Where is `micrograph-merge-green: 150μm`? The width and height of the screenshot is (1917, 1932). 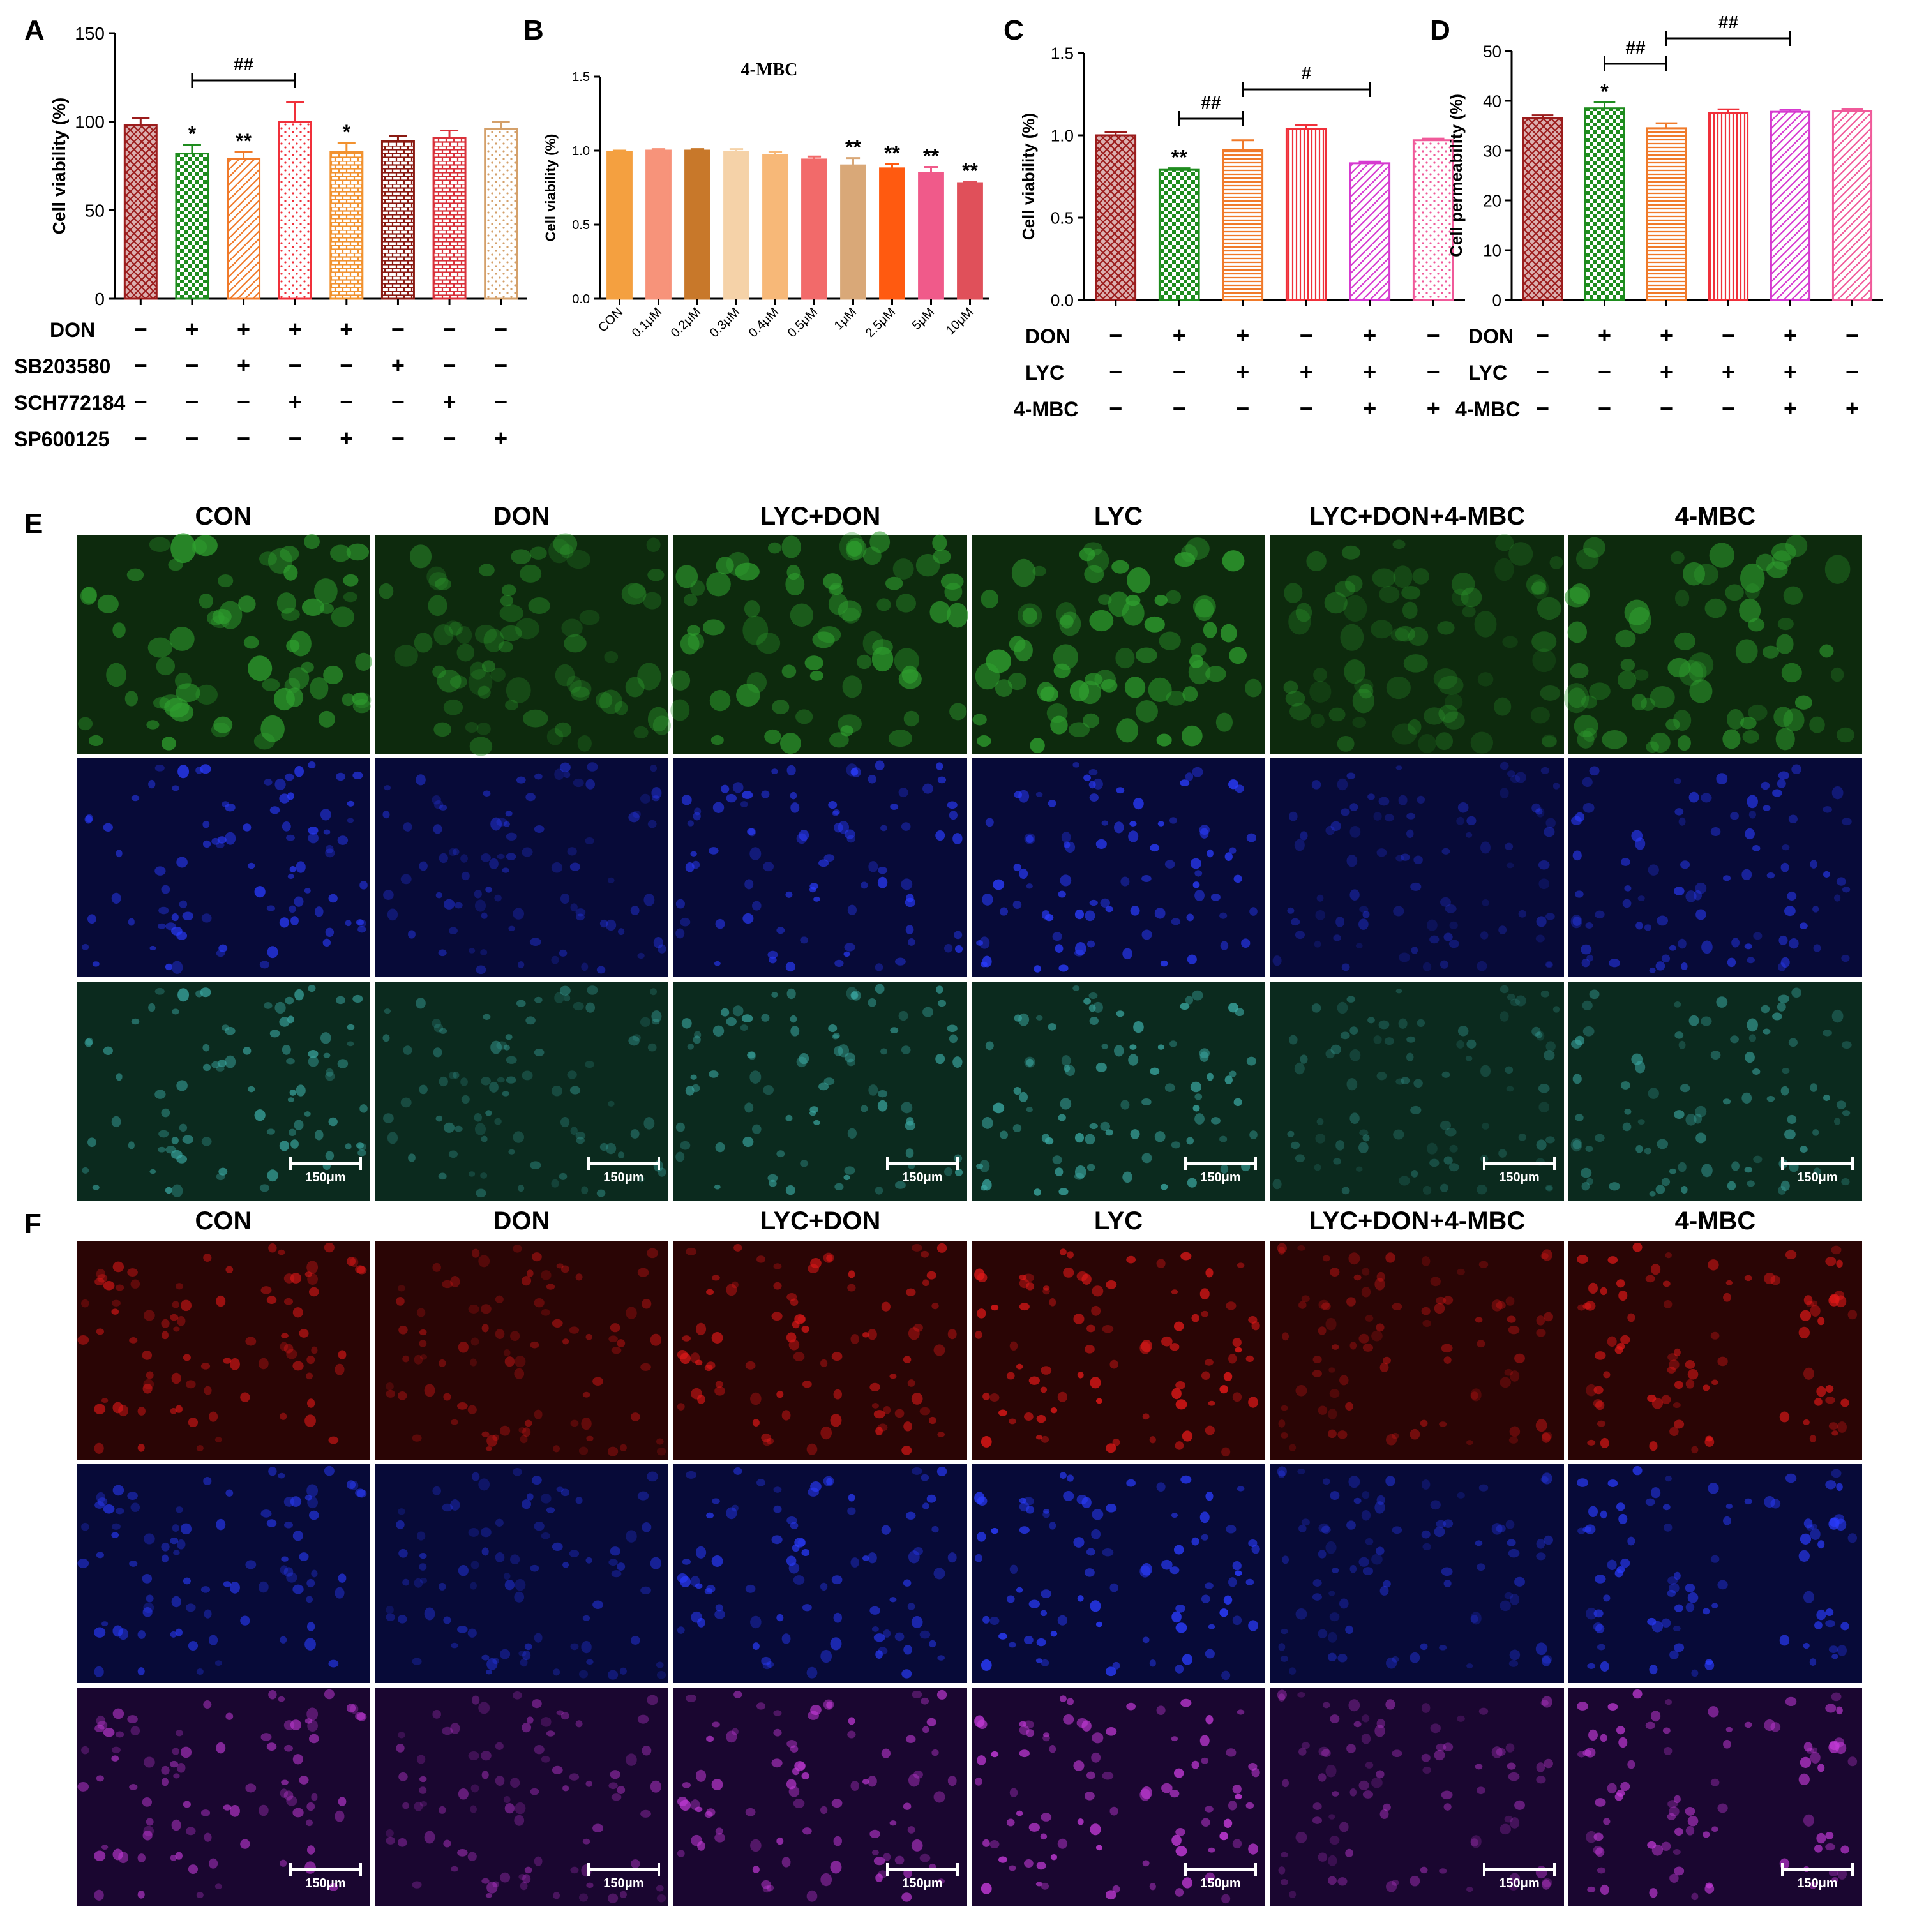 micrograph-merge-green: 150μm is located at coordinates (1715, 1091).